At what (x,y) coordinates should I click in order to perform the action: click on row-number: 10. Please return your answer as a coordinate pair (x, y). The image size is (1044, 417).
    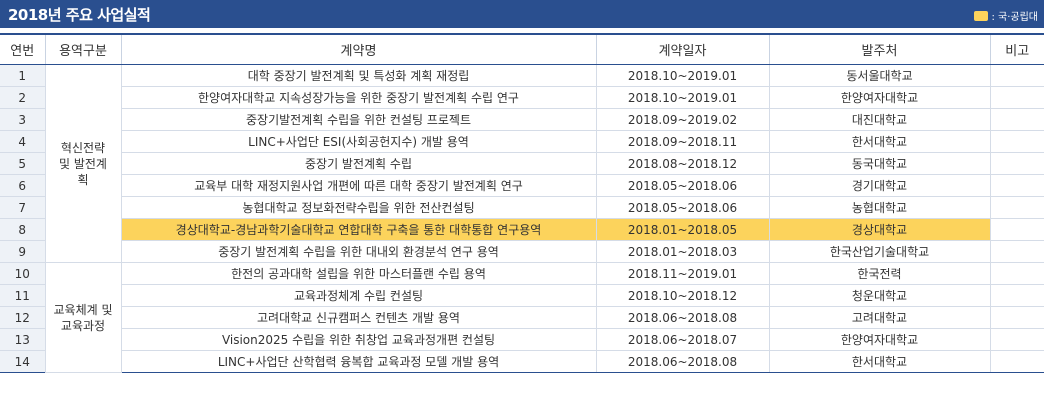
    Looking at the image, I should click on (22, 273).